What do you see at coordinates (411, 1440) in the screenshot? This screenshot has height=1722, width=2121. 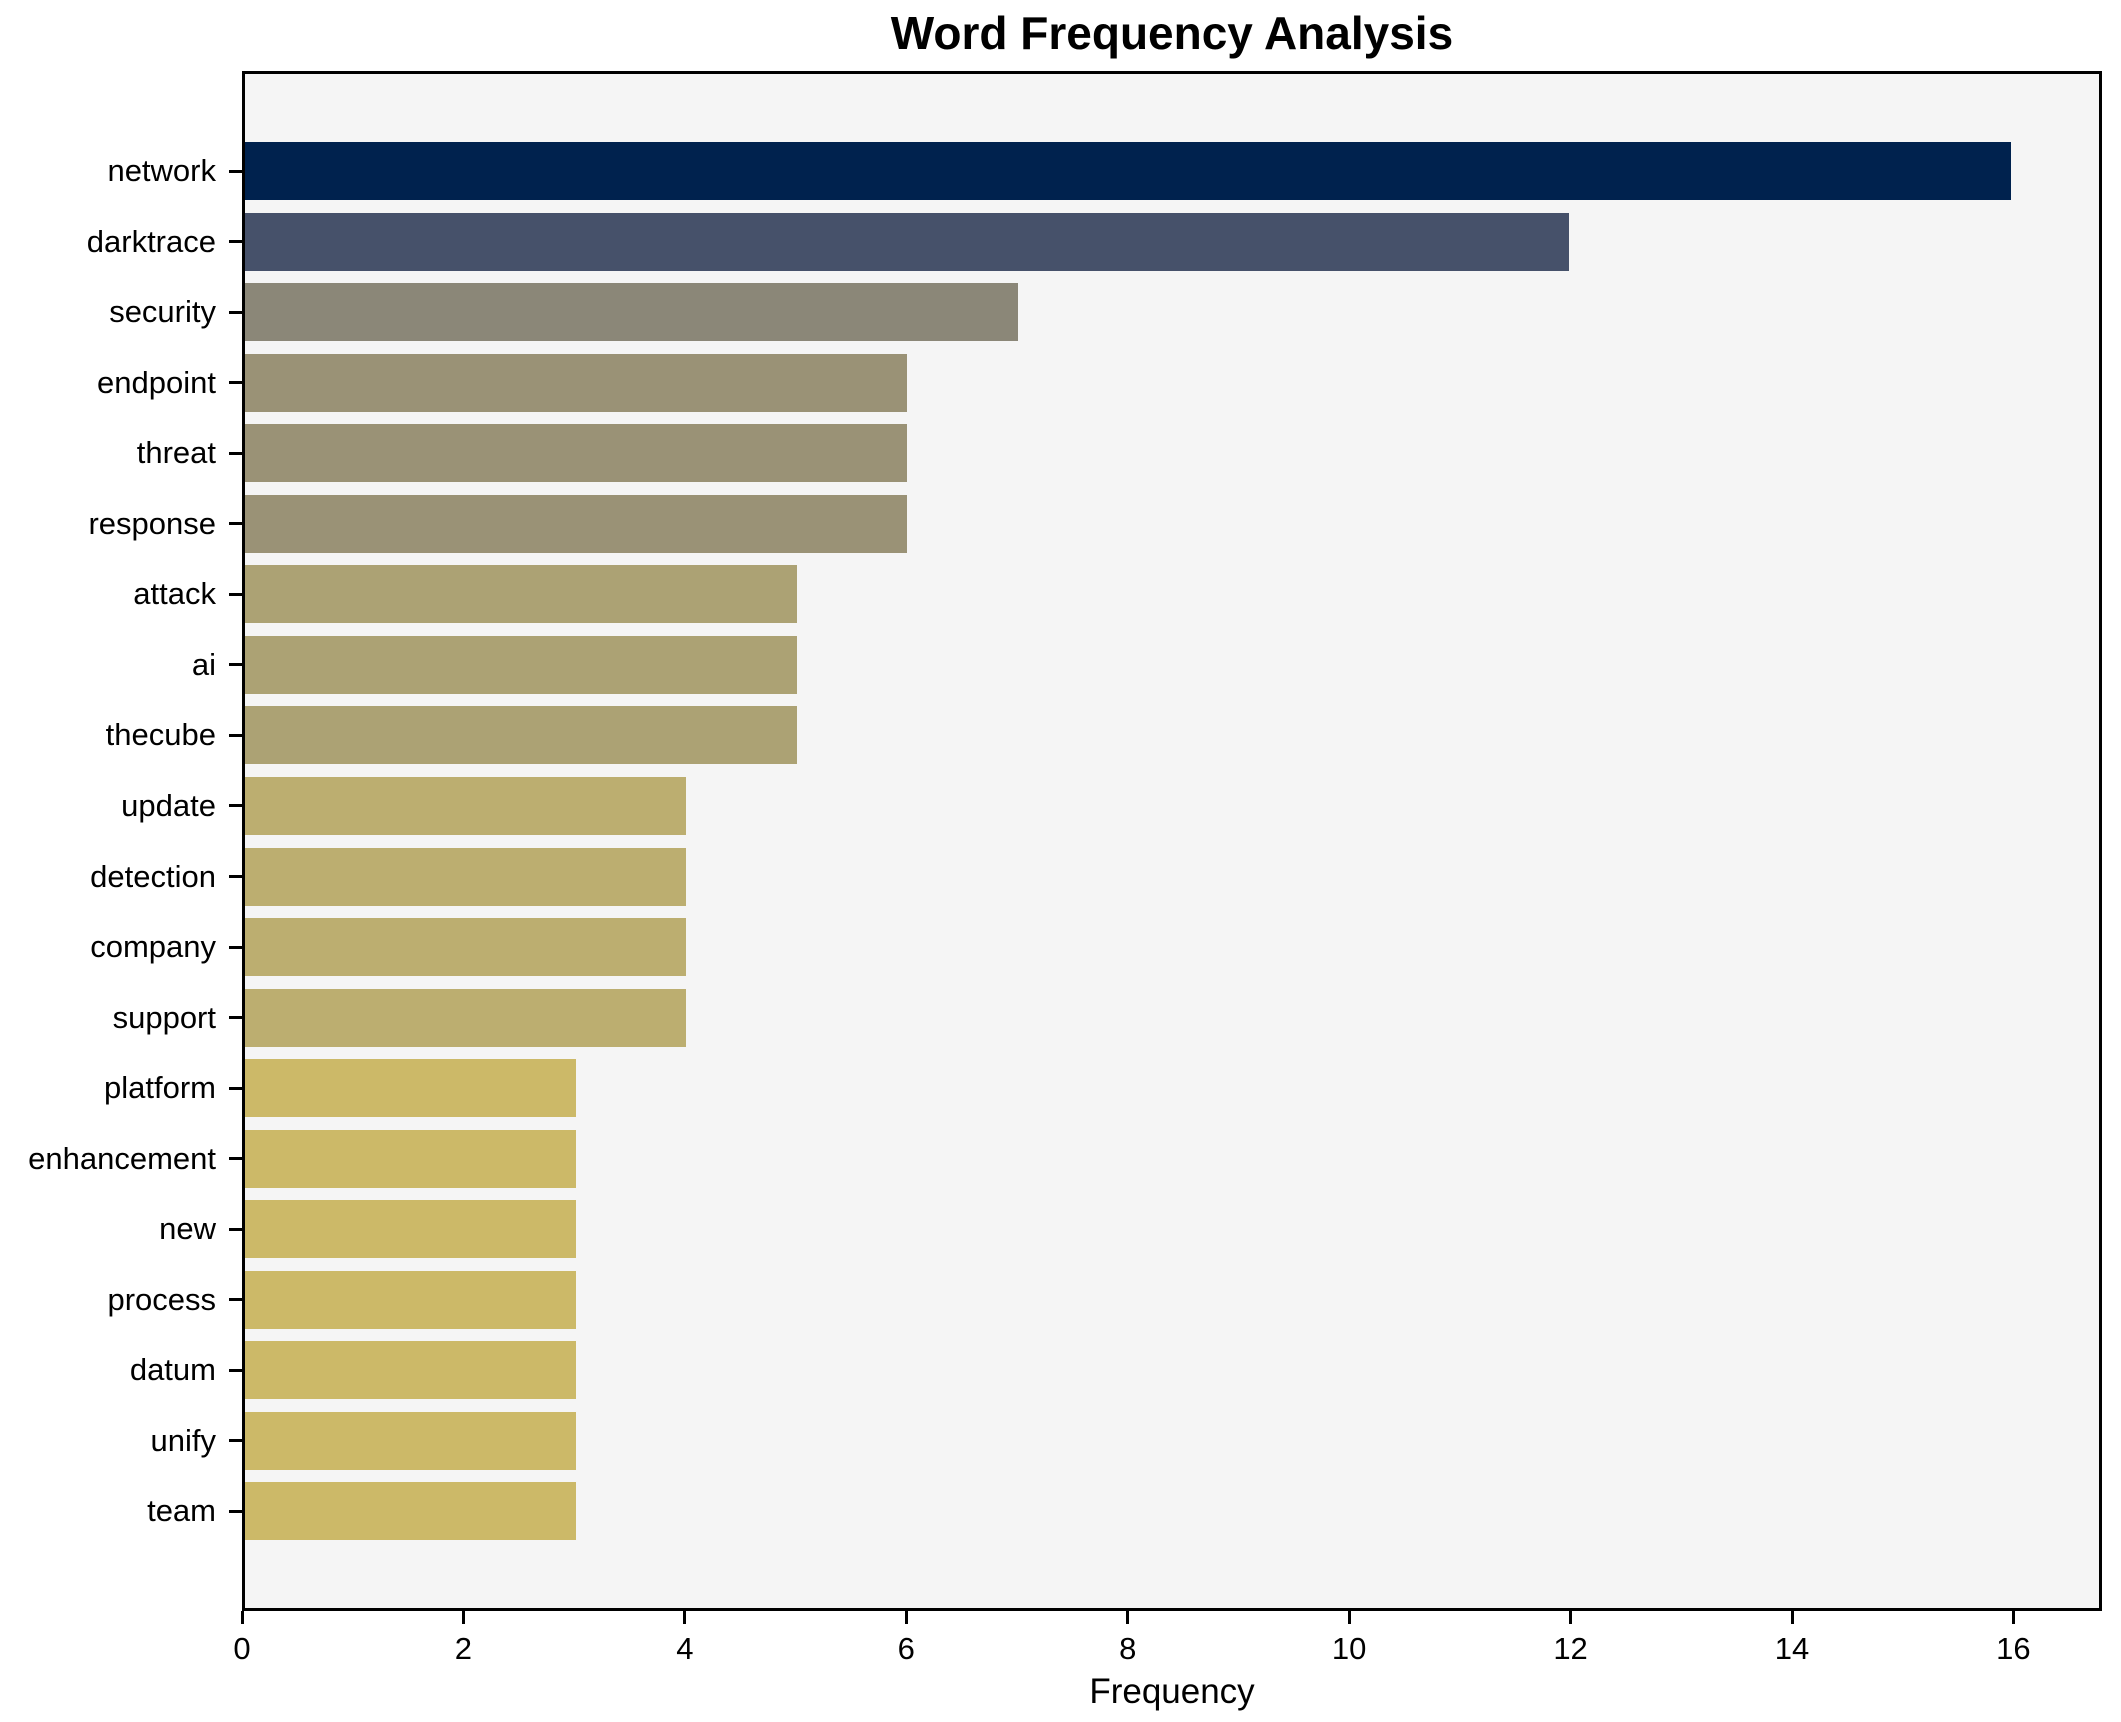 I see `bar-unify` at bounding box center [411, 1440].